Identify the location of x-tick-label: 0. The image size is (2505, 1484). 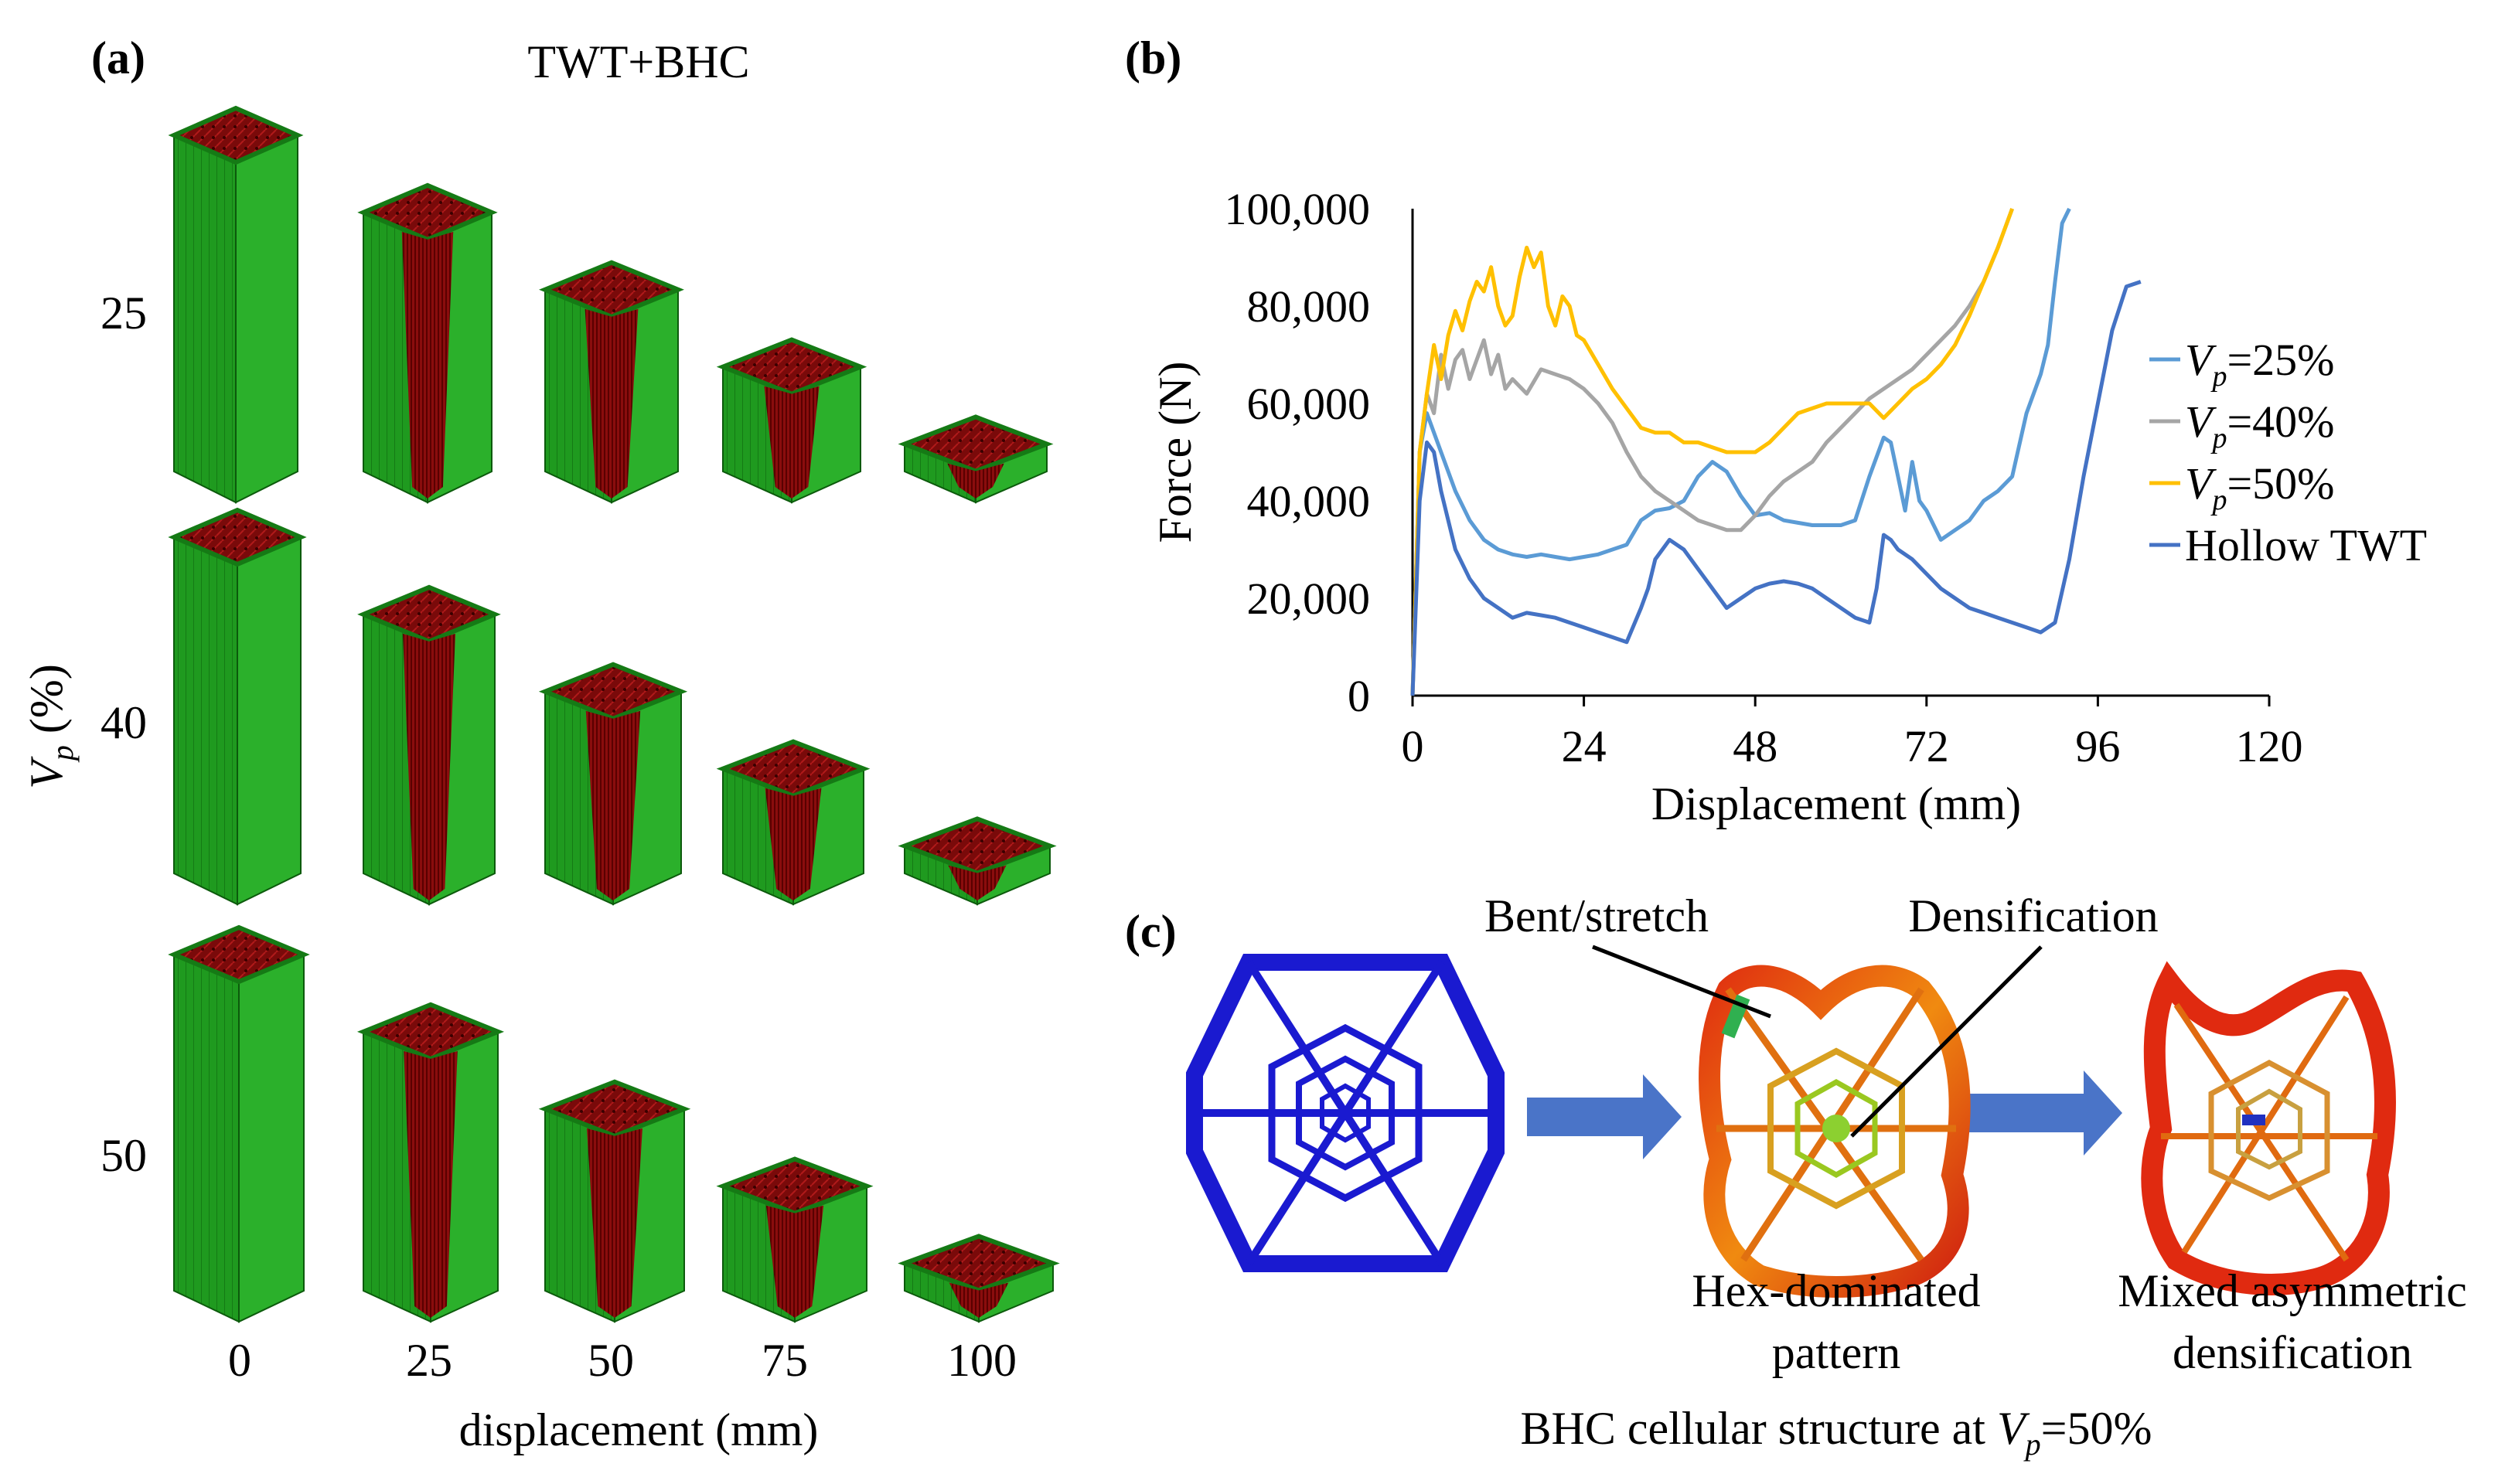
(1413, 746).